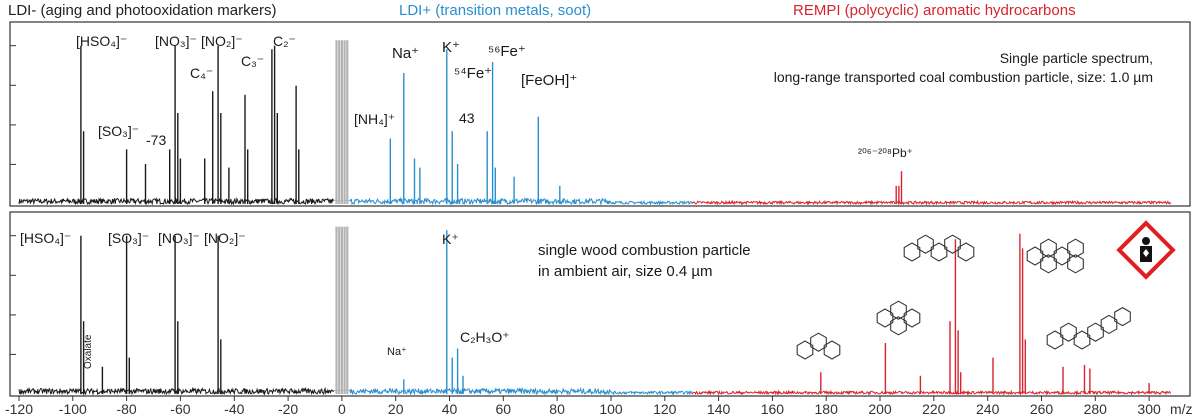  I want to click on x-tick-label: 60, so click(504, 409).